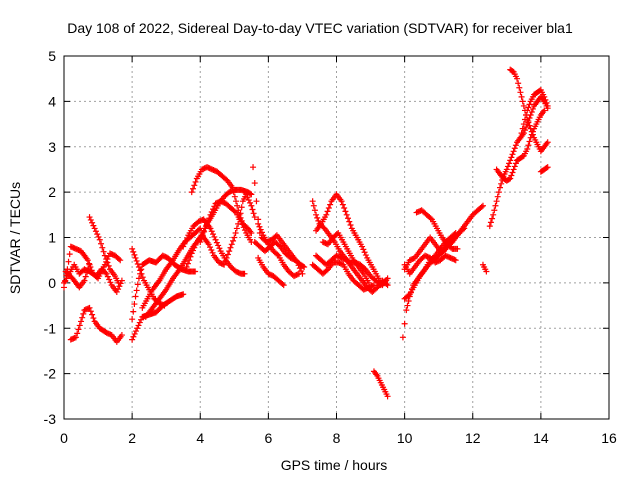  Describe the element at coordinates (609, 438) in the screenshot. I see `x-tick-label: 16` at that location.